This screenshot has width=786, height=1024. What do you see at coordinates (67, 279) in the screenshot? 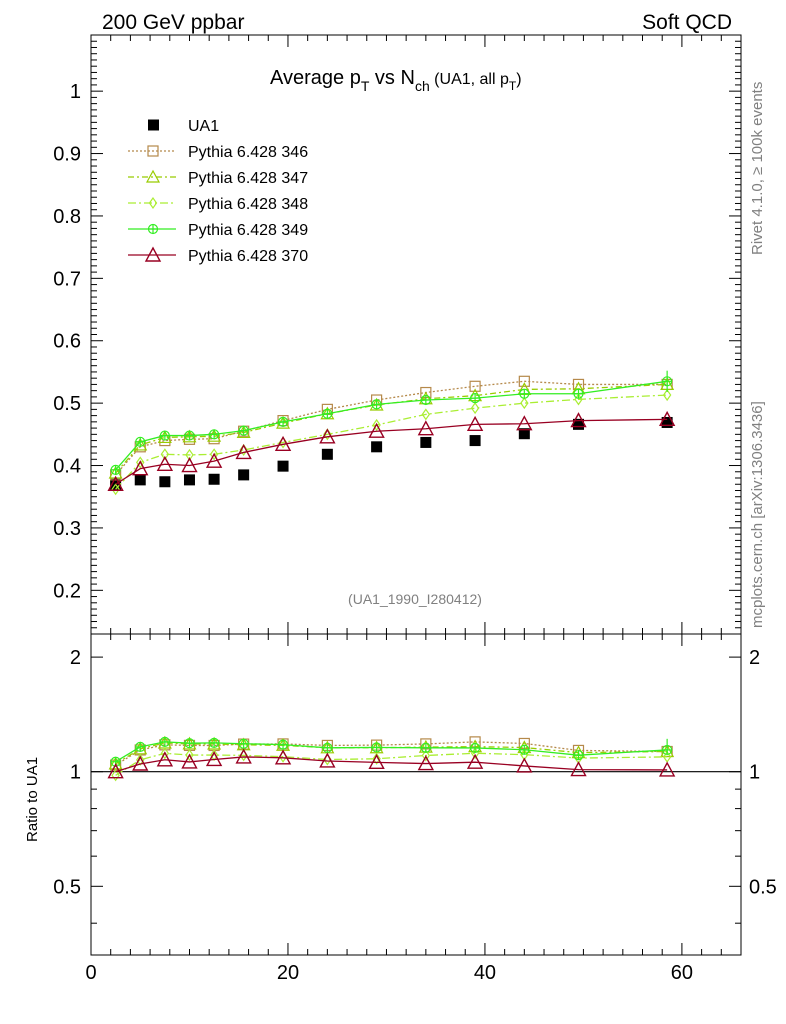
I see `y-tick-label: 0.7` at bounding box center [67, 279].